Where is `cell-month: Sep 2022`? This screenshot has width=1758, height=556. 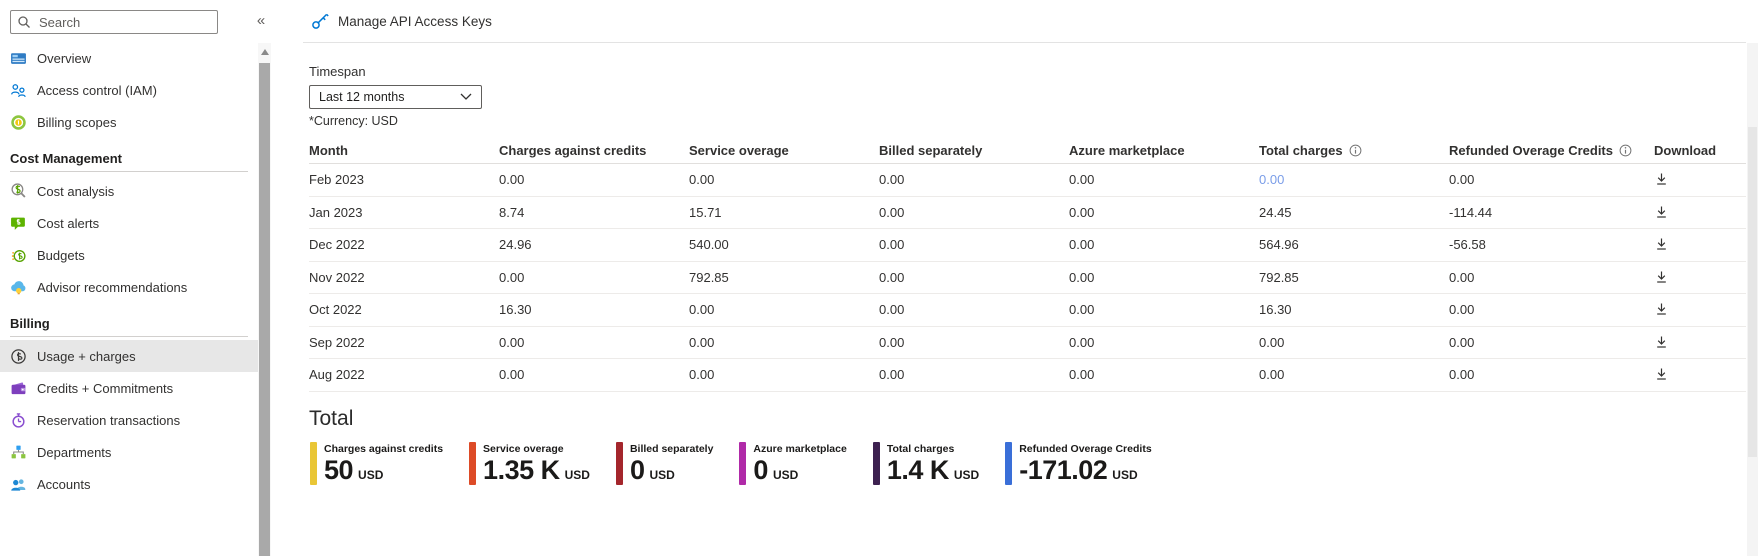
cell-month: Sep 2022 is located at coordinates (337, 342).